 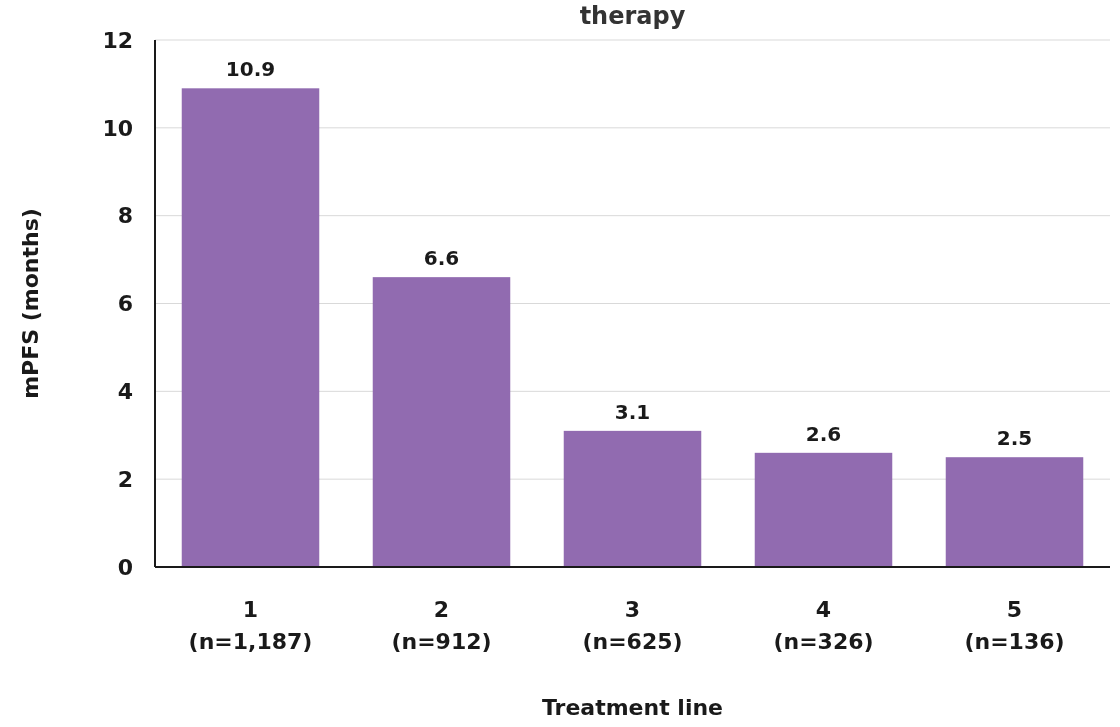 What do you see at coordinates (125, 567) in the screenshot?
I see `y-tick-label: 0` at bounding box center [125, 567].